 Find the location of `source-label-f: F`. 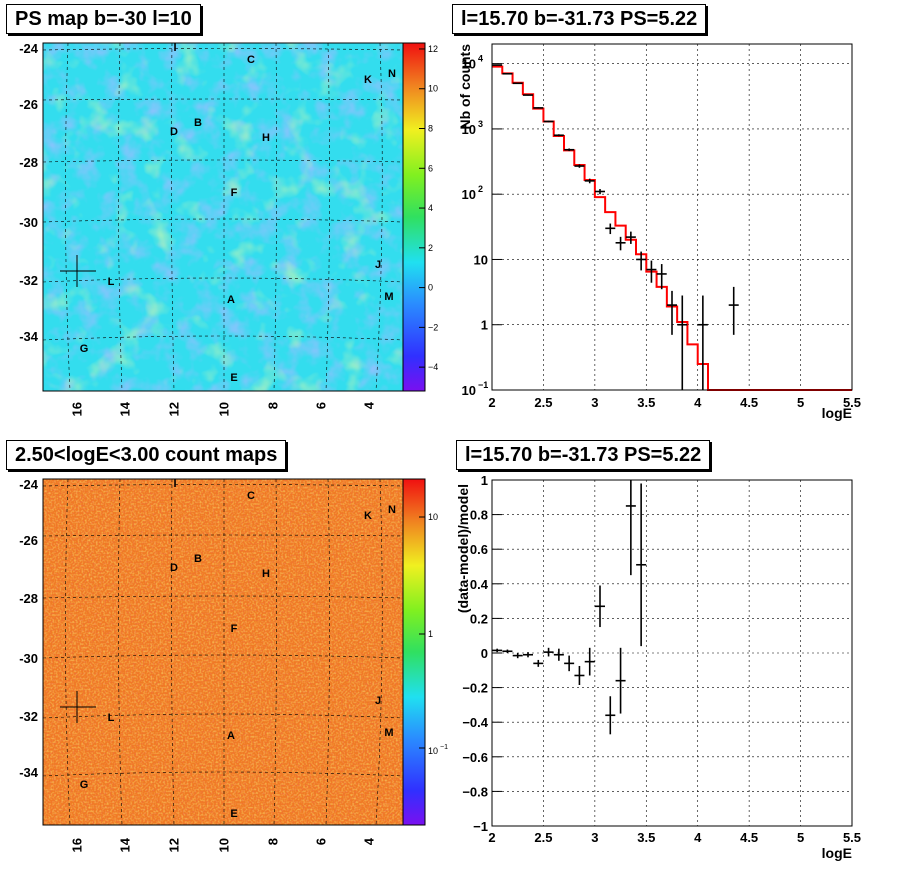

source-label-f: F is located at coordinates (234, 193).